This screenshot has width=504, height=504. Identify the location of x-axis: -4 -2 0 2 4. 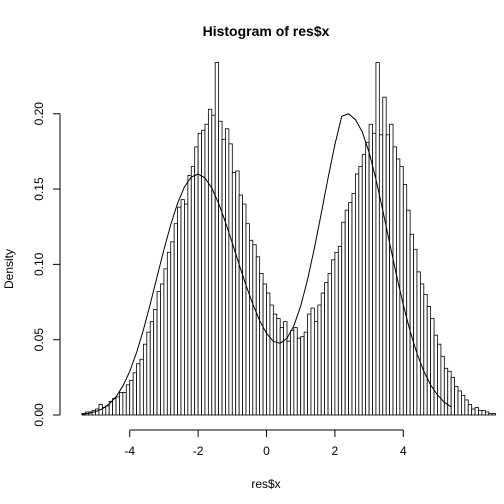
(265, 443).